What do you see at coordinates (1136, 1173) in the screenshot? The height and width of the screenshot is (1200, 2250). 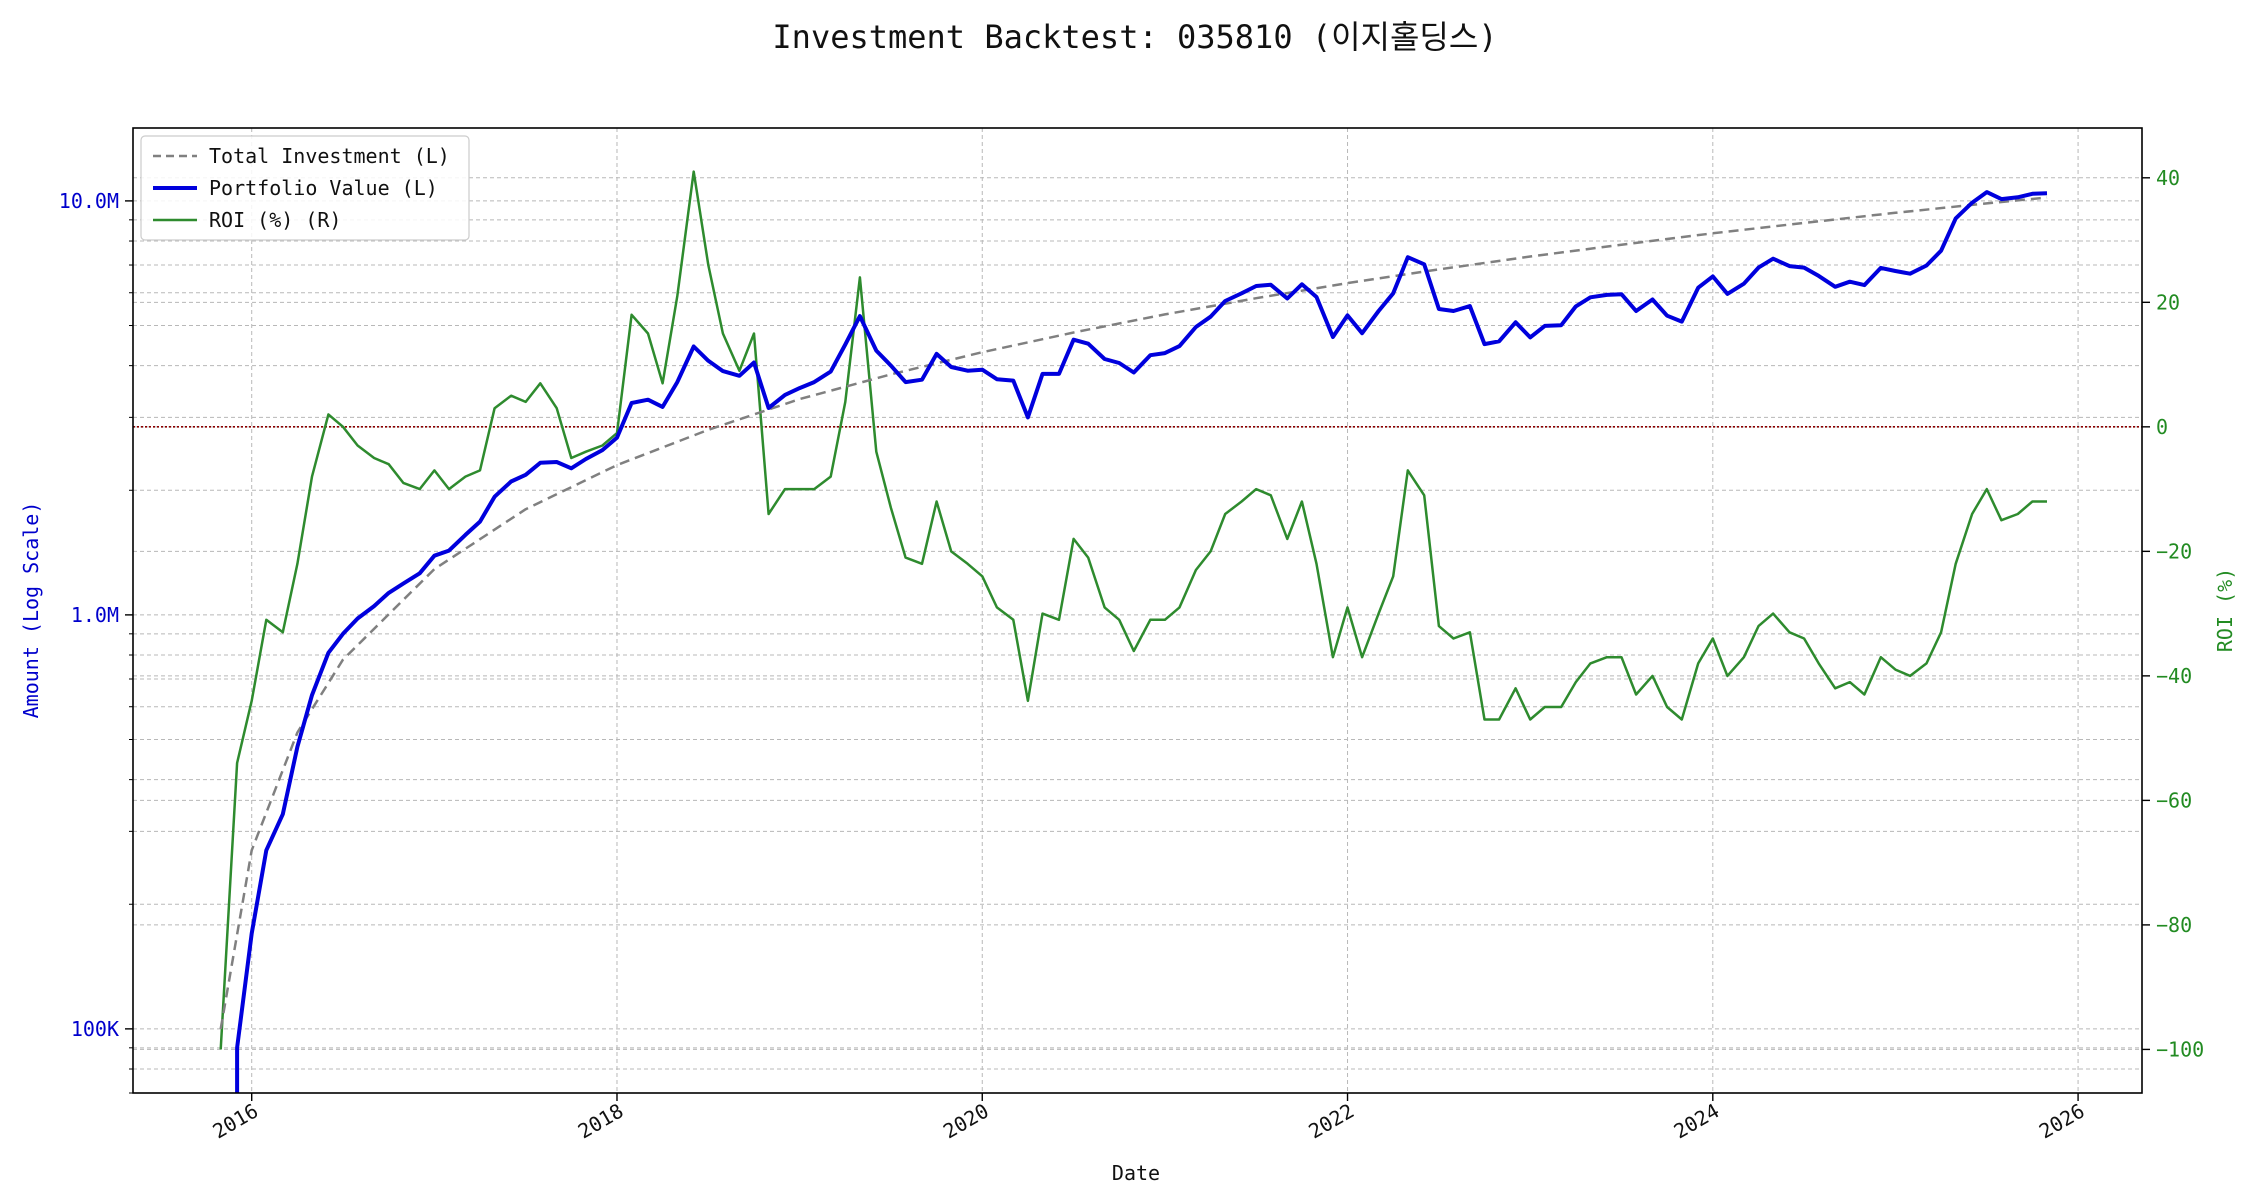 I see `x-axis-label: Date` at bounding box center [1136, 1173].